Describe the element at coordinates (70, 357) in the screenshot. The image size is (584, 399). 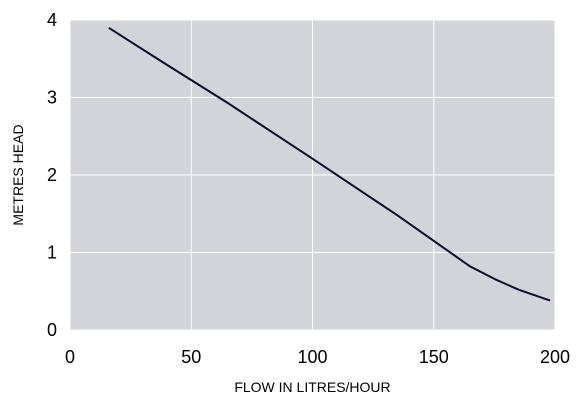
I see `x-tick-label-0: 0` at that location.